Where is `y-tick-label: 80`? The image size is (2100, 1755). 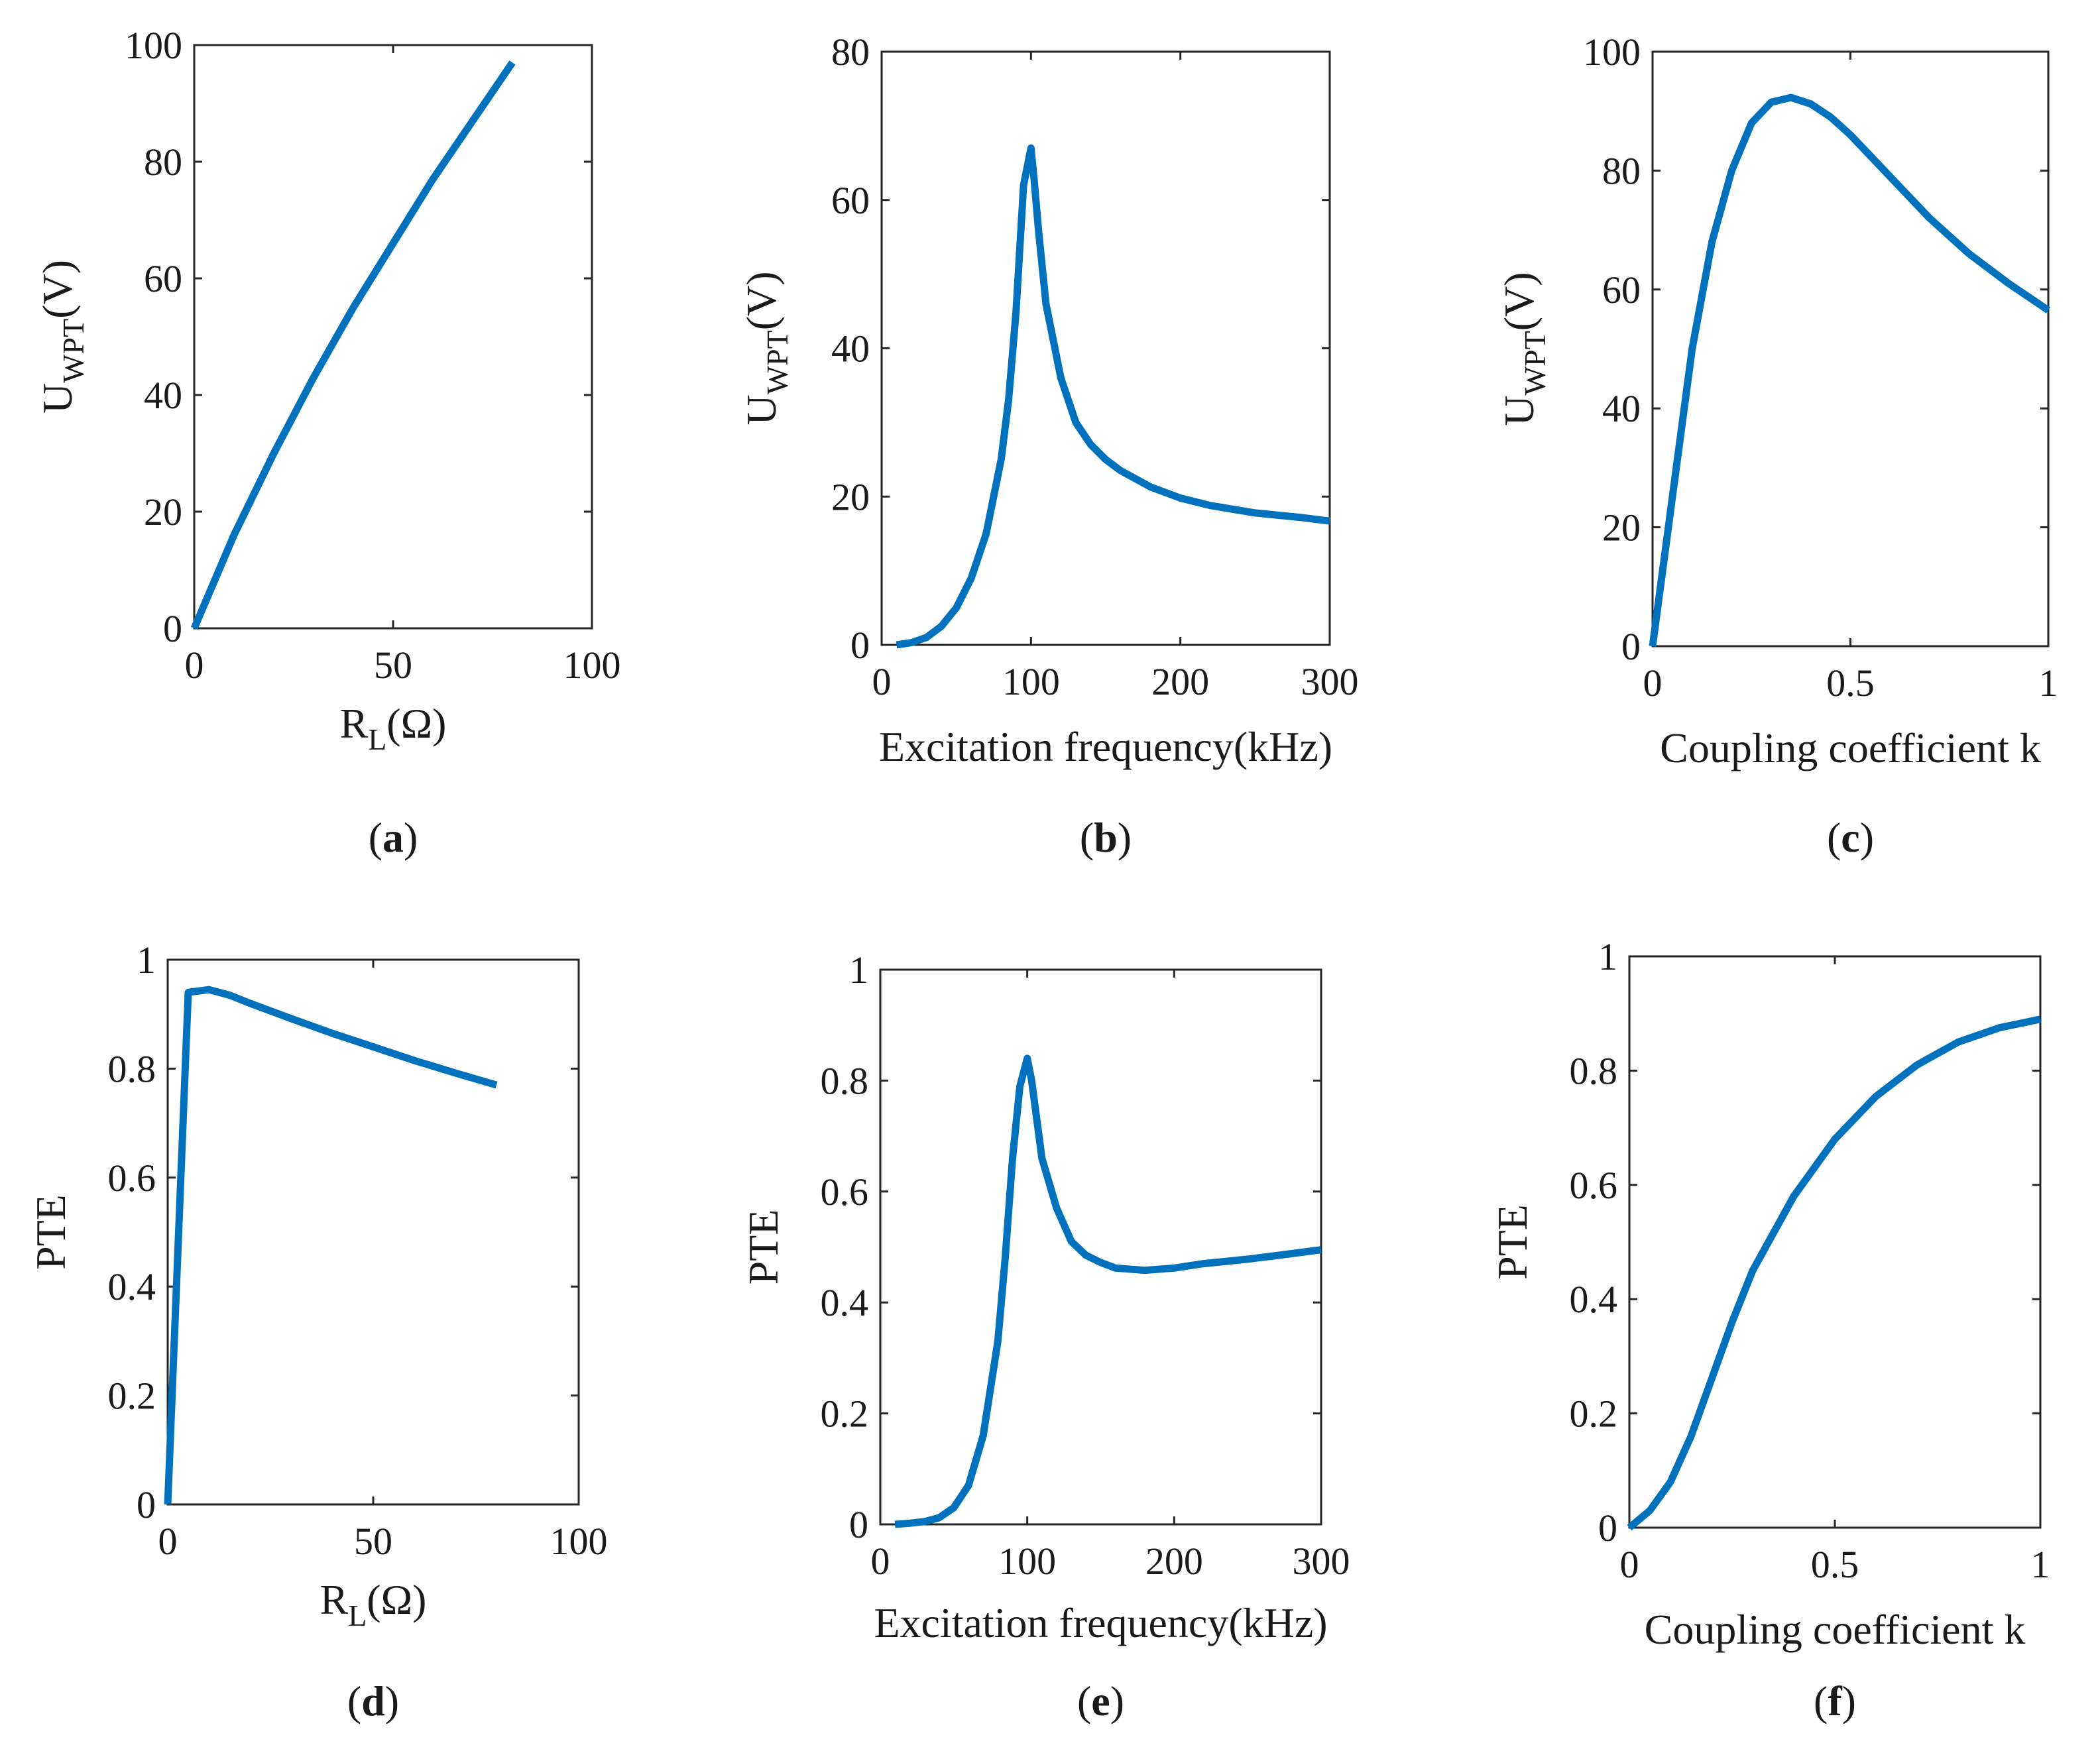 y-tick-label: 80 is located at coordinates (163, 162).